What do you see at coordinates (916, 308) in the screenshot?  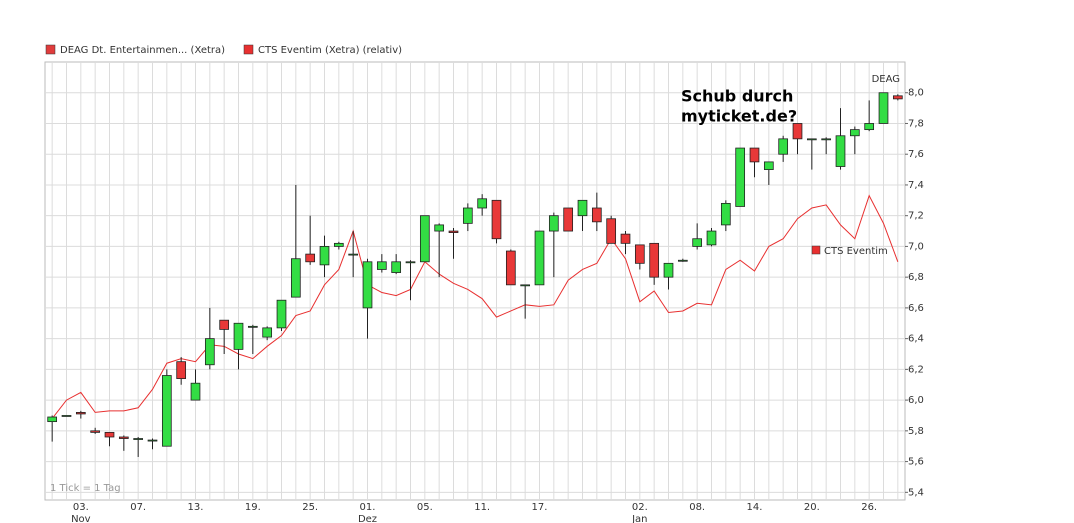 I see `y-tick-label: 6,6` at bounding box center [916, 308].